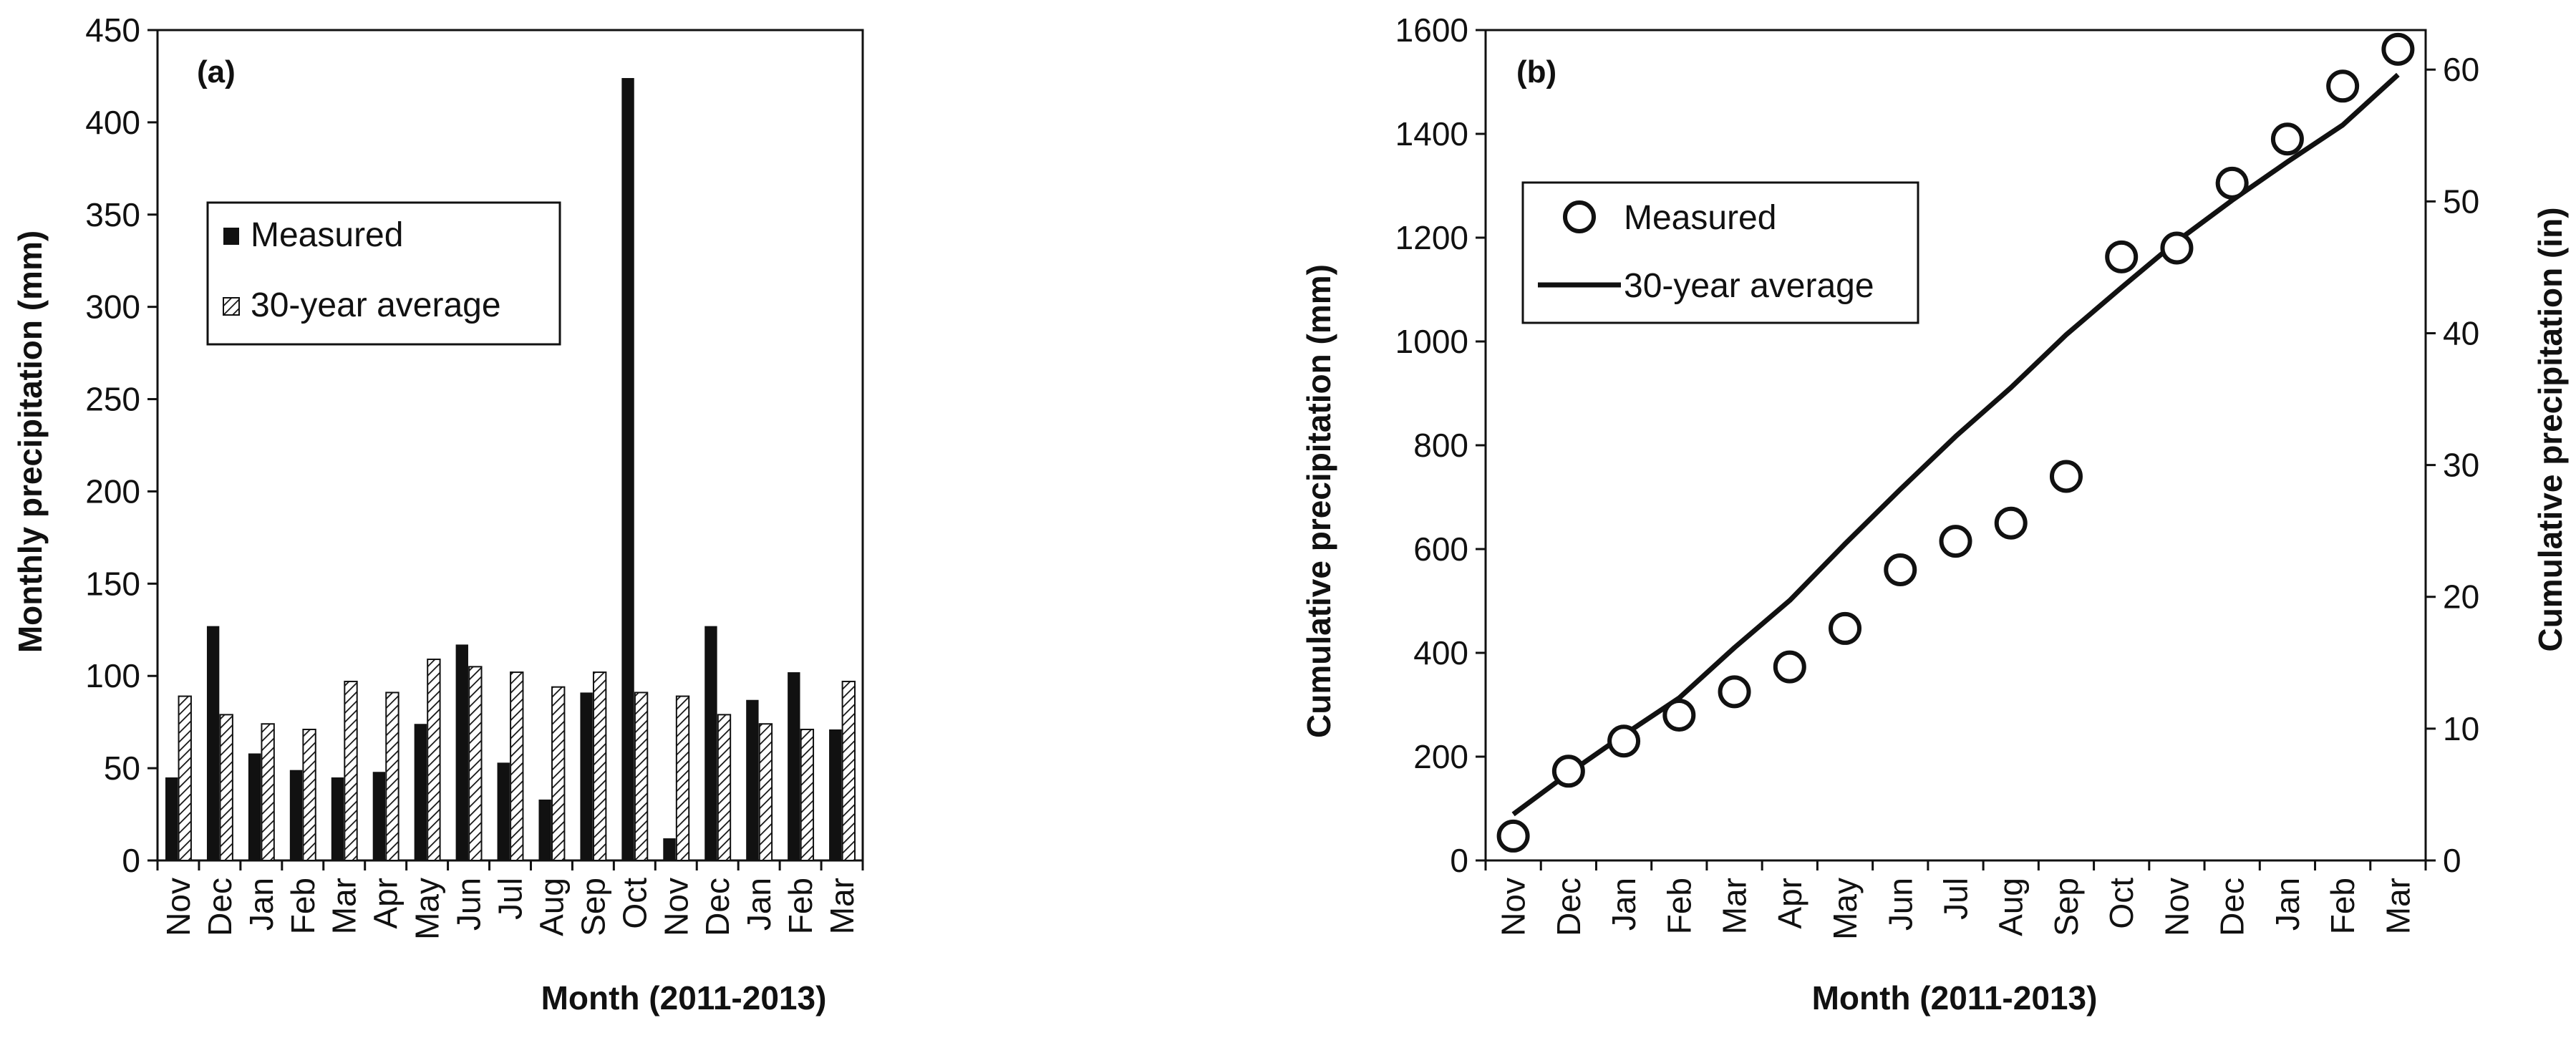 Image resolution: width=2576 pixels, height=1043 pixels. I want to click on y-tick-label: 1000, so click(1432, 341).